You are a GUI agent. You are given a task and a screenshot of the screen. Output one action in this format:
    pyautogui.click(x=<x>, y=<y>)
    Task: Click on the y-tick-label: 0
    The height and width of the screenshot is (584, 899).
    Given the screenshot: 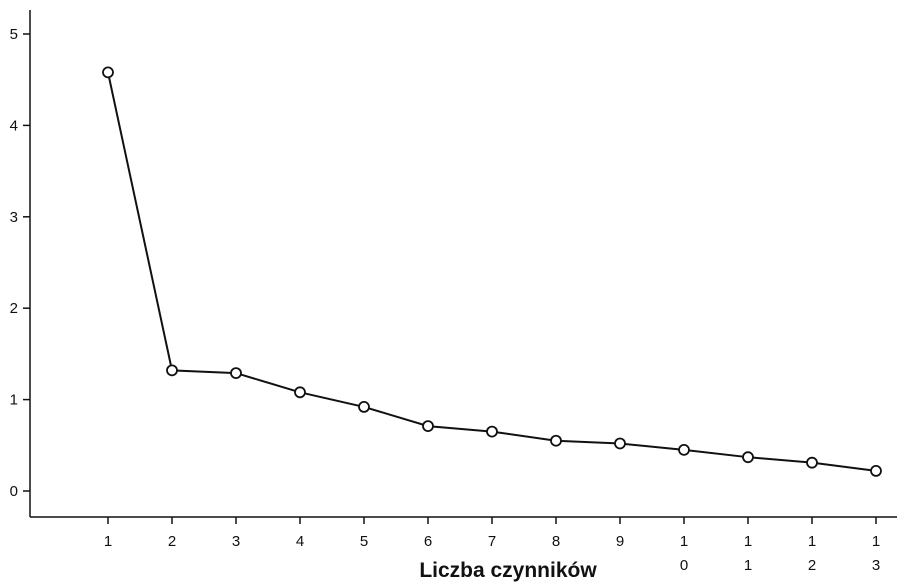 What is the action you would take?
    pyautogui.click(x=14, y=491)
    